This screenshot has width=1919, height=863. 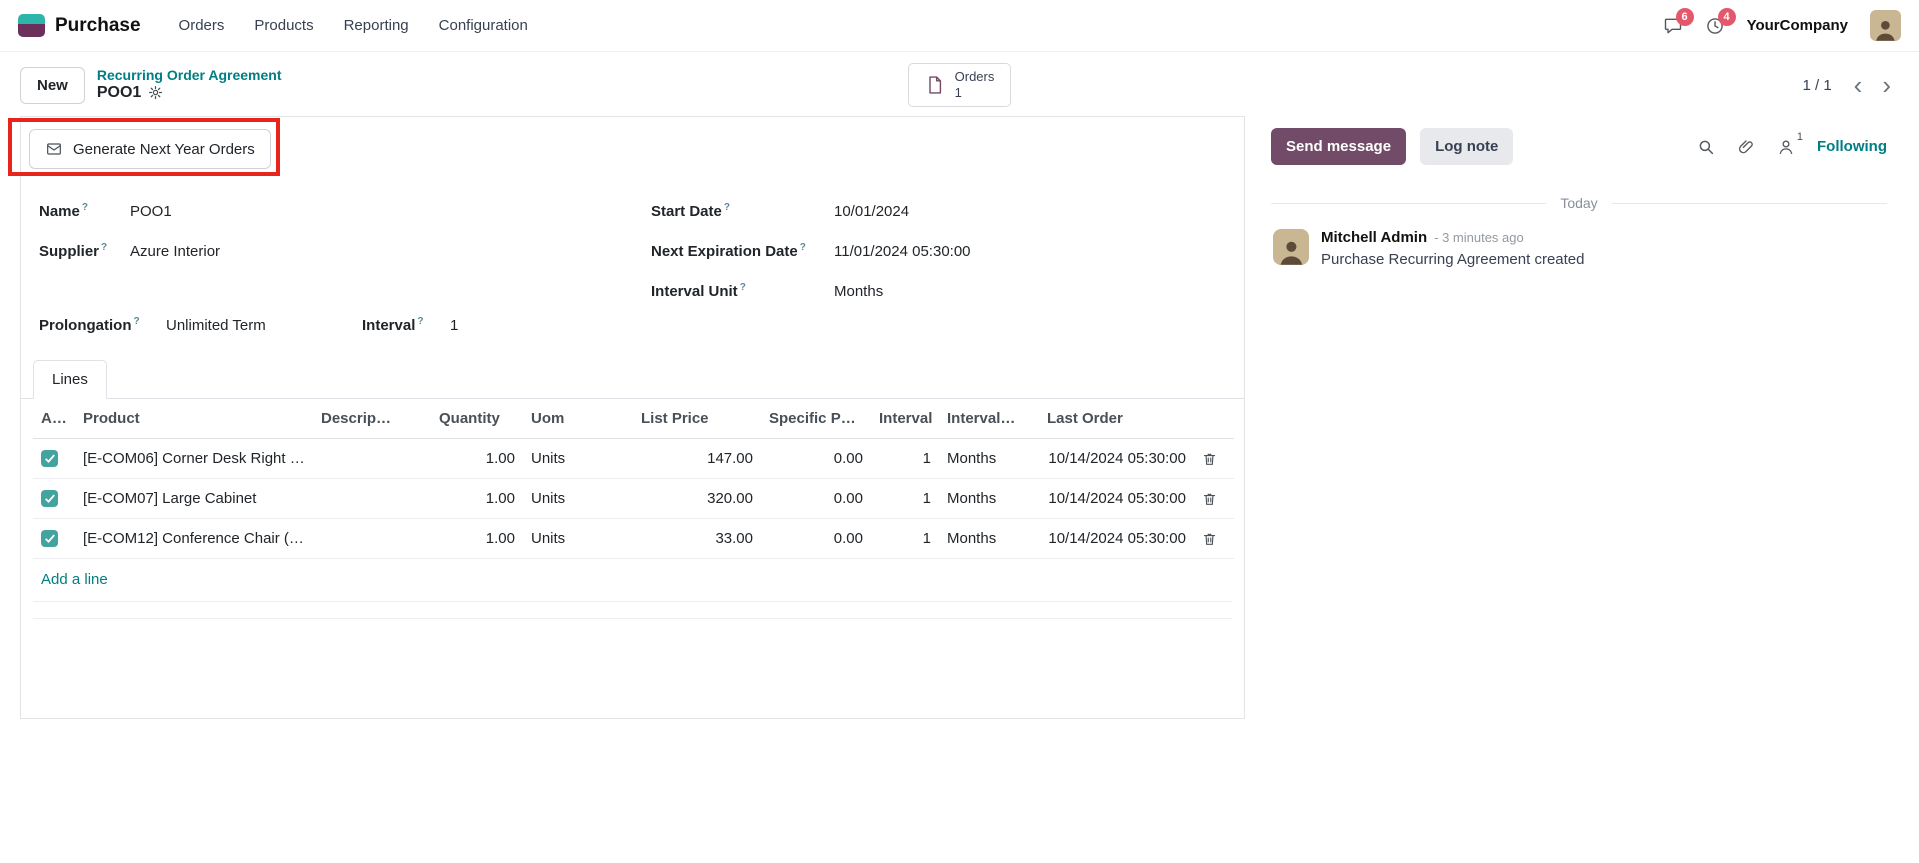 What do you see at coordinates (477, 419) in the screenshot?
I see `col-header-quantity: Quantity` at bounding box center [477, 419].